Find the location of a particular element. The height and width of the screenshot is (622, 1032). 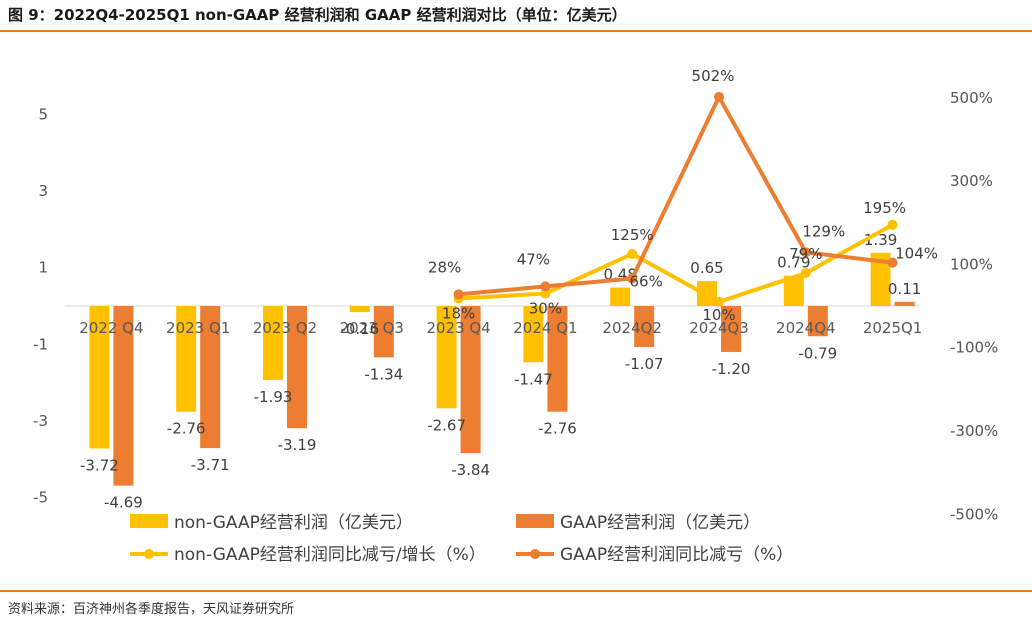

bar-value-label: 0.11 is located at coordinates (904, 289).